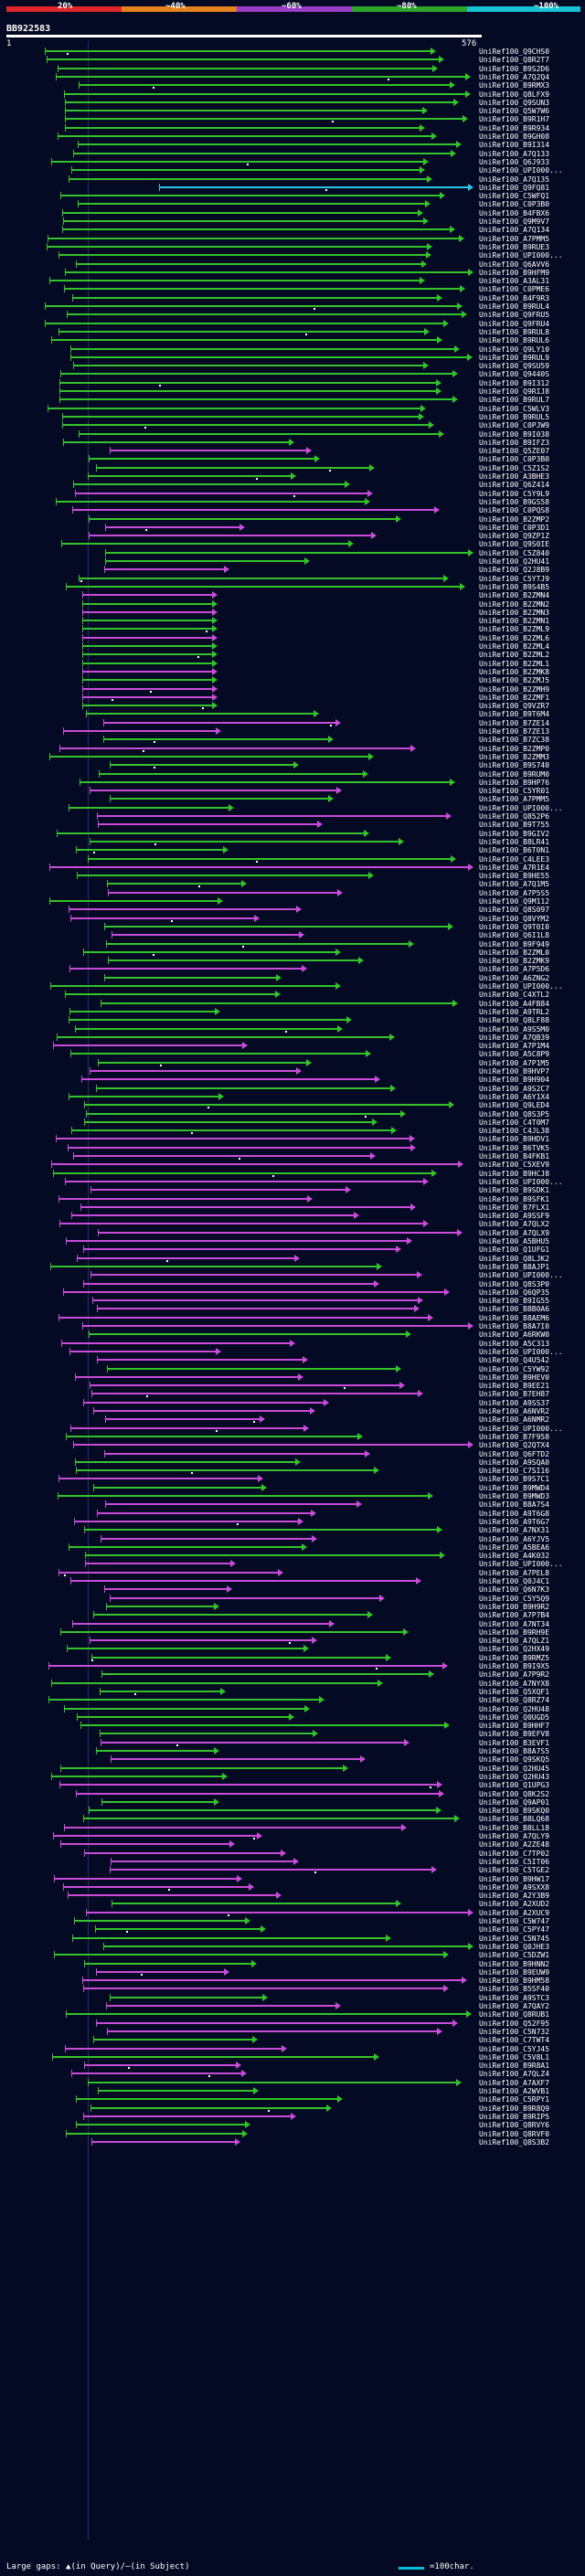 The width and height of the screenshot is (585, 2576). What do you see at coordinates (514, 153) in the screenshot?
I see `hit-label: UniRef100_A7Q133` at bounding box center [514, 153].